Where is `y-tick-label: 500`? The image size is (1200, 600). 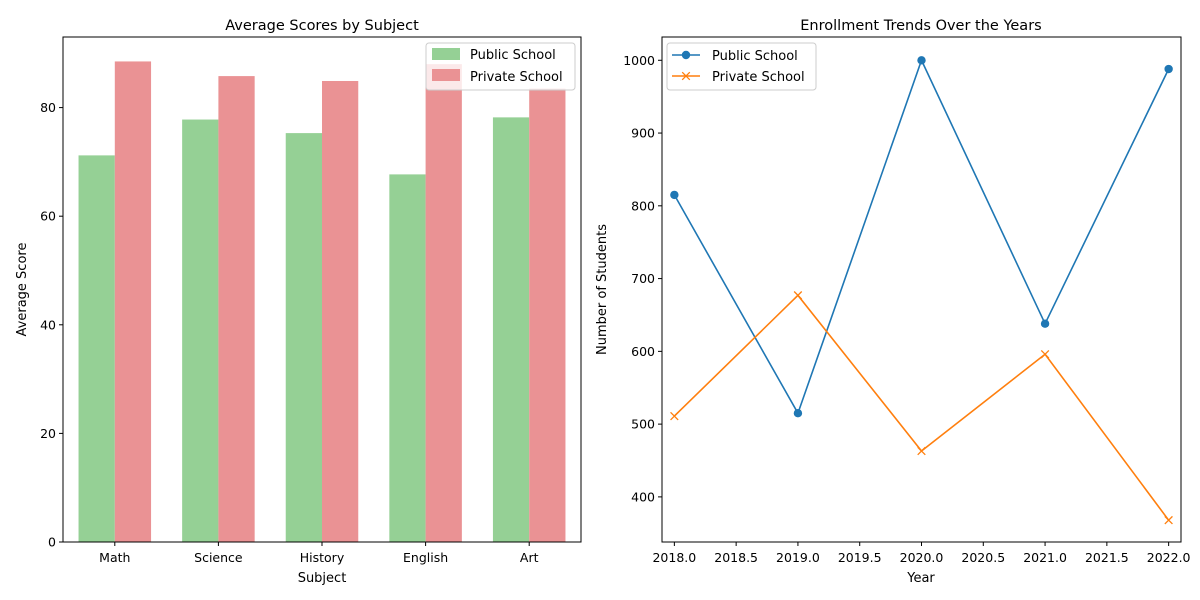 y-tick-label: 500 is located at coordinates (643, 424).